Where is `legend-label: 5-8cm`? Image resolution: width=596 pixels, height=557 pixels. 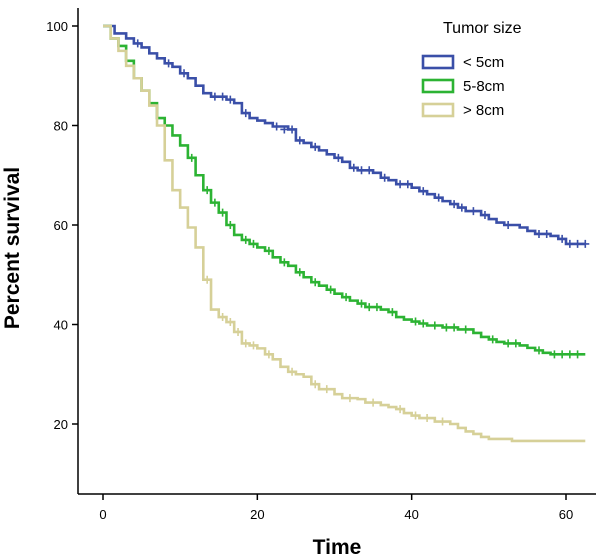 legend-label: 5-8cm is located at coordinates (484, 86).